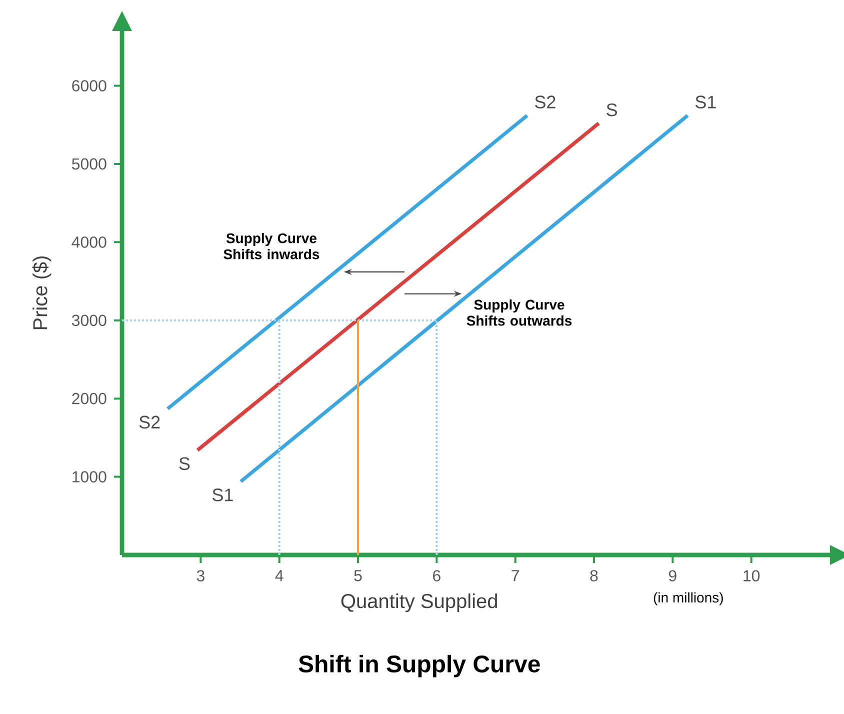  What do you see at coordinates (222, 495) in the screenshot?
I see `text: S1` at bounding box center [222, 495].